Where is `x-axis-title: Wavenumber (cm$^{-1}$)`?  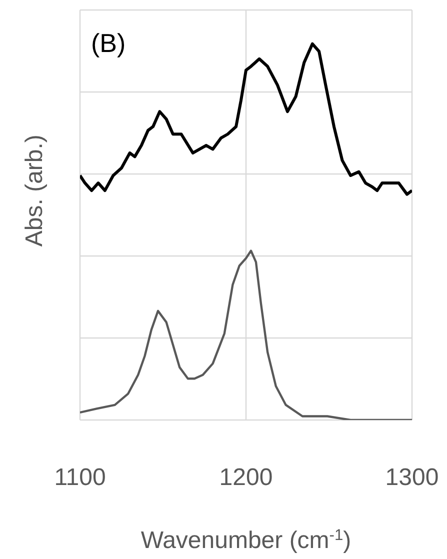 x-axis-title: Wavenumber (cm$^{-1}$) is located at coordinates (246, 540).